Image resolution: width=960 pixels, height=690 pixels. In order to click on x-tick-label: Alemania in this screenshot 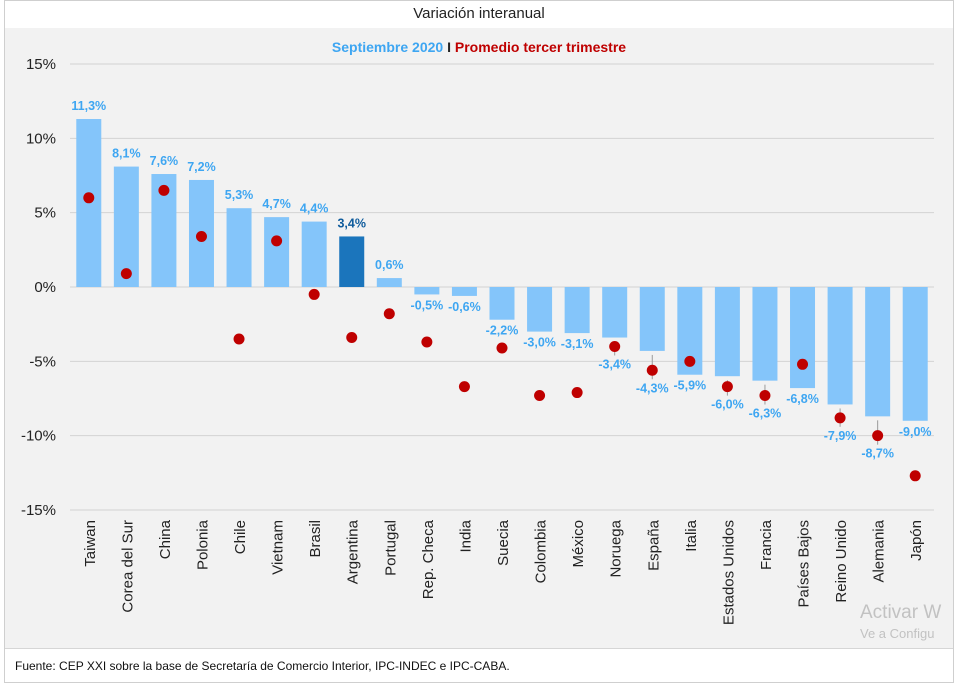, I will do `click(879, 550)`.